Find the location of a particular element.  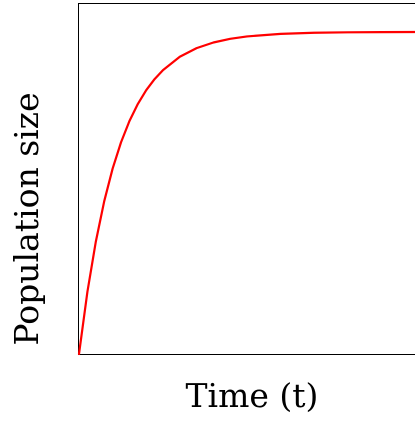

x-axis-label: Time (t) is located at coordinates (252, 395).